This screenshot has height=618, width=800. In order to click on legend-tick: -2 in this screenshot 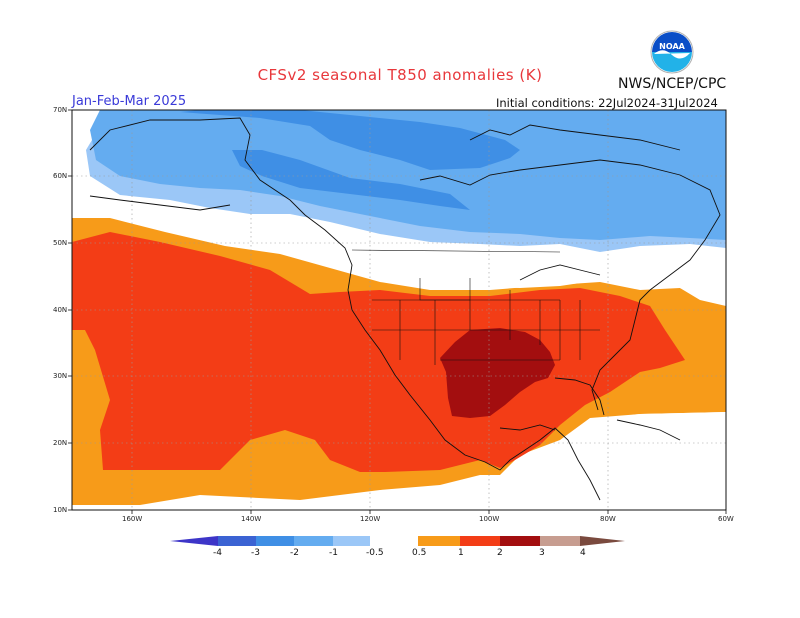, I will do `click(294, 553)`.